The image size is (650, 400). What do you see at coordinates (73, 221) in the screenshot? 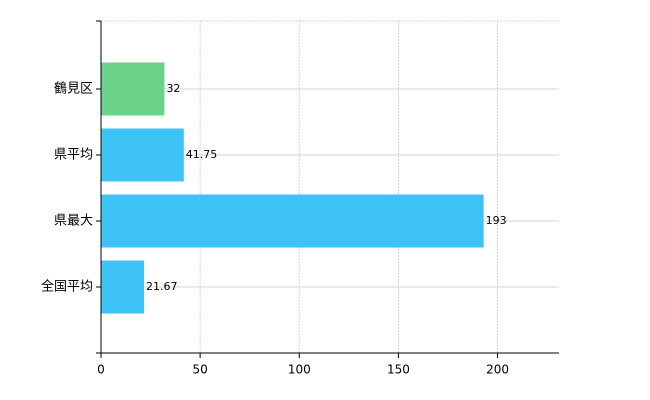
I see `y-tick-label: 県最大` at bounding box center [73, 221].